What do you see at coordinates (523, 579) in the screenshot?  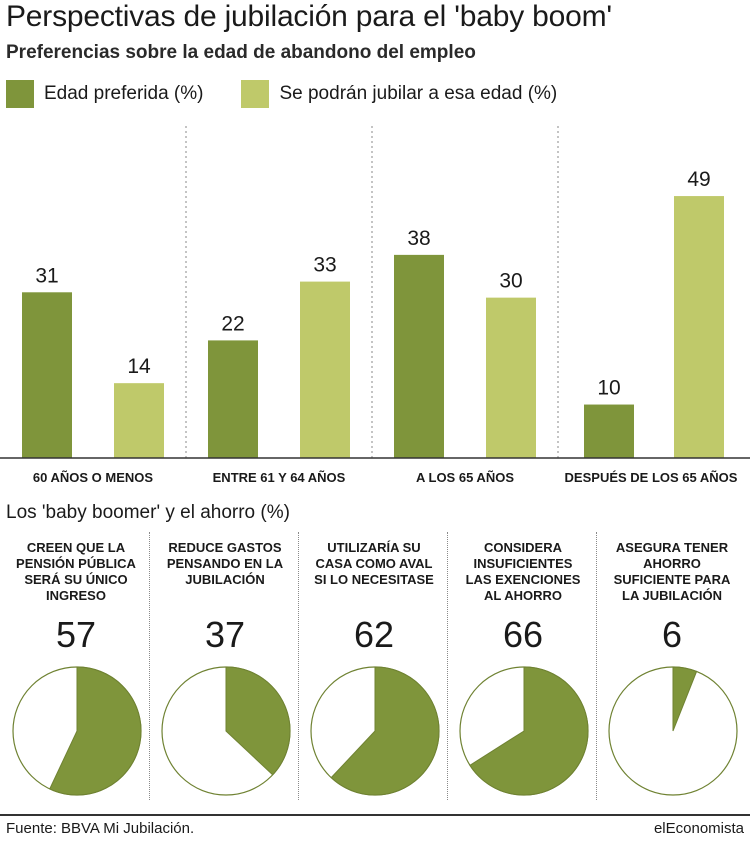 I see `pie-label-line: LAS EXENCIONES` at bounding box center [523, 579].